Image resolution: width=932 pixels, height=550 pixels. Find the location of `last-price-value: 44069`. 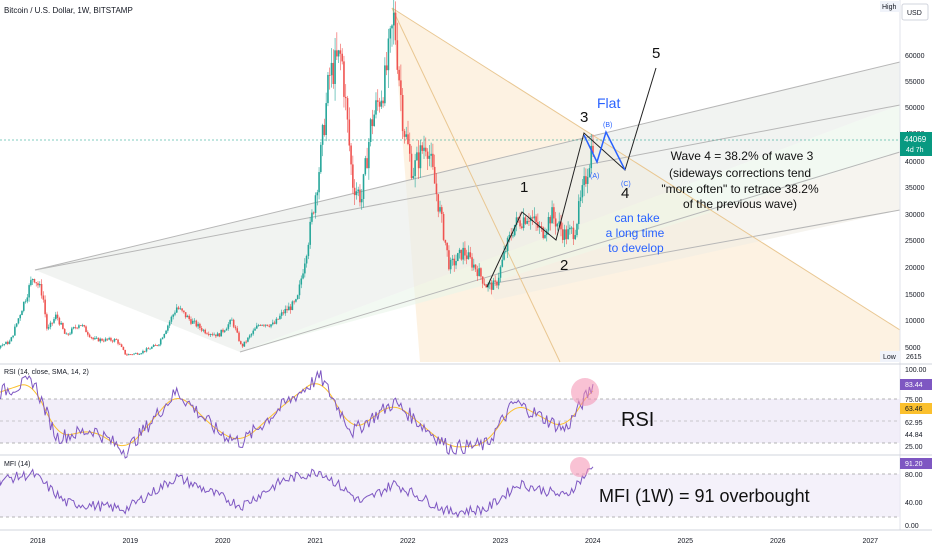

last-price-value: 44069 is located at coordinates (915, 139).